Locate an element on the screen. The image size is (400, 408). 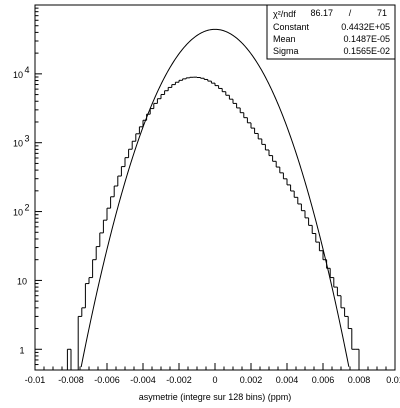
x-tick-label: -0.008 is located at coordinates (71, 380).